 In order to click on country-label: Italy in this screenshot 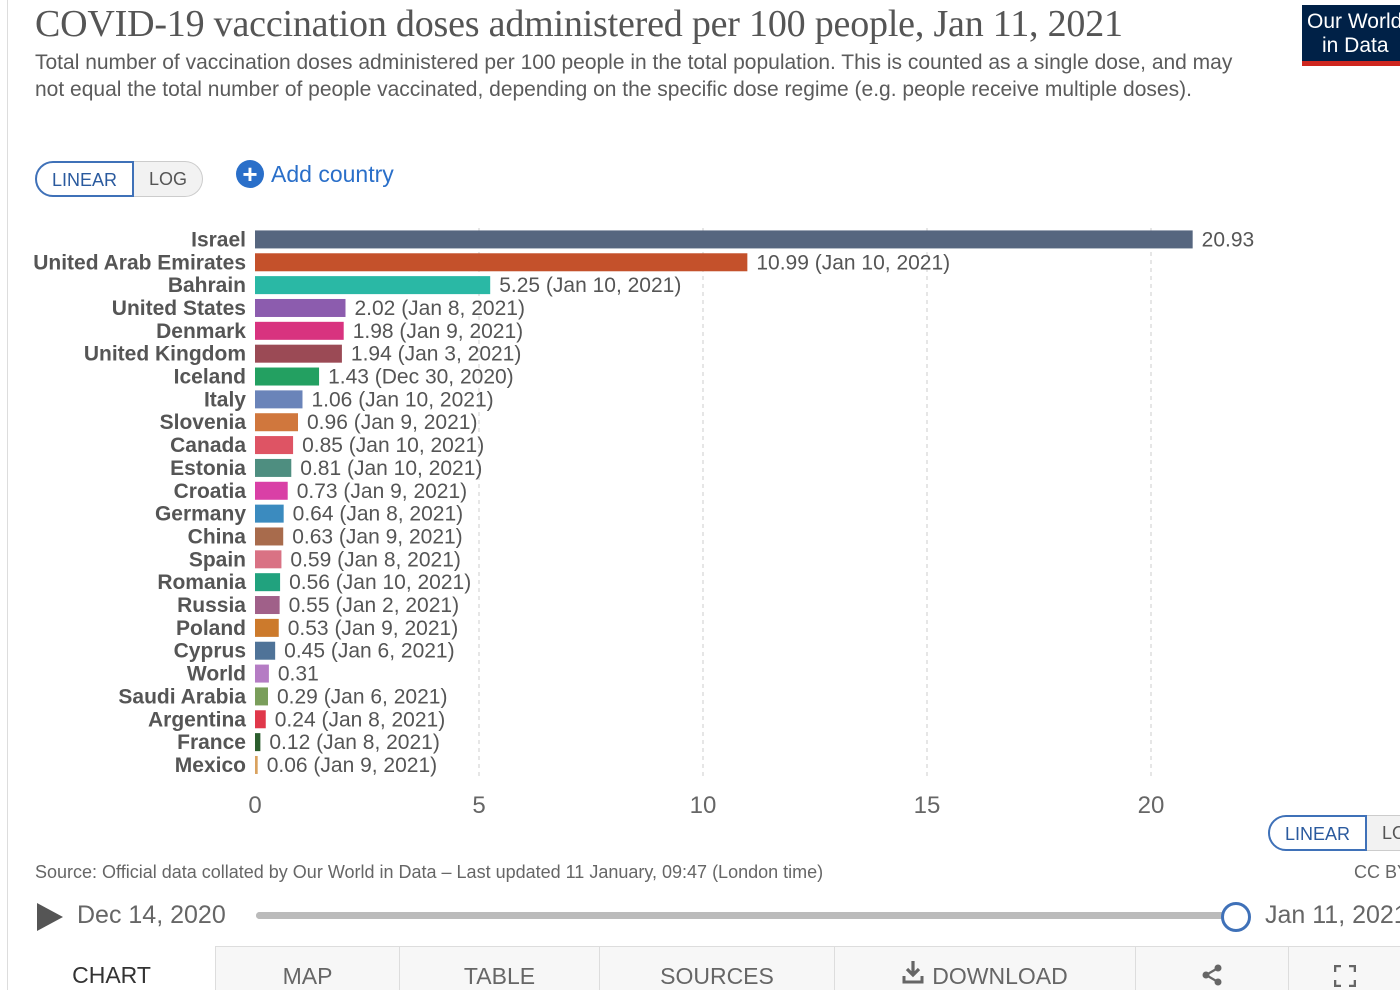, I will do `click(225, 399)`.